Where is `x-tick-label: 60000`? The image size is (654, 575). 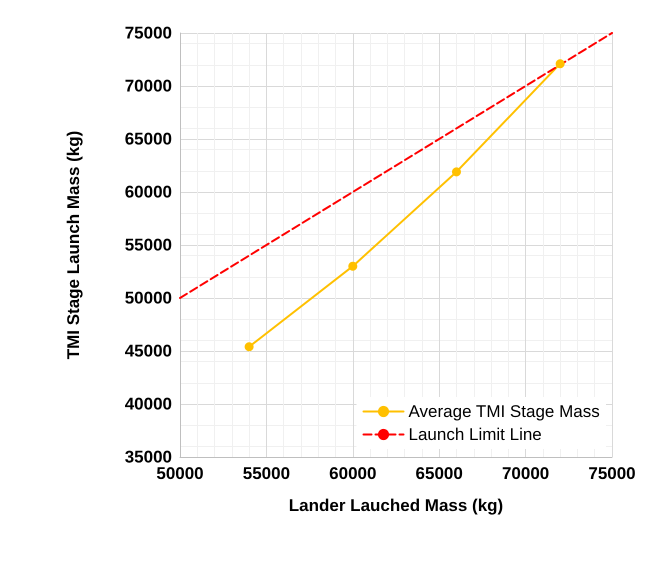
x-tick-label: 60000 is located at coordinates (352, 473).